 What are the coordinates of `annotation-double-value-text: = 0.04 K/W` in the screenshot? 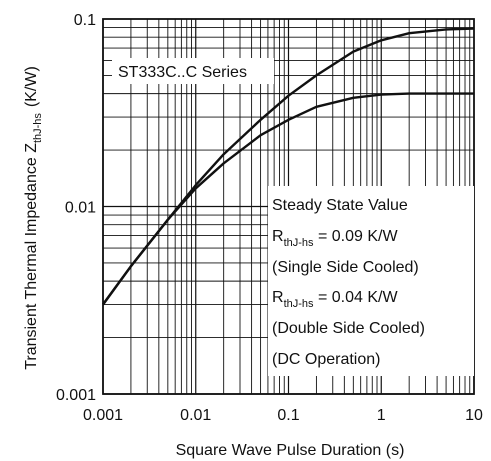 It's located at (356, 297).